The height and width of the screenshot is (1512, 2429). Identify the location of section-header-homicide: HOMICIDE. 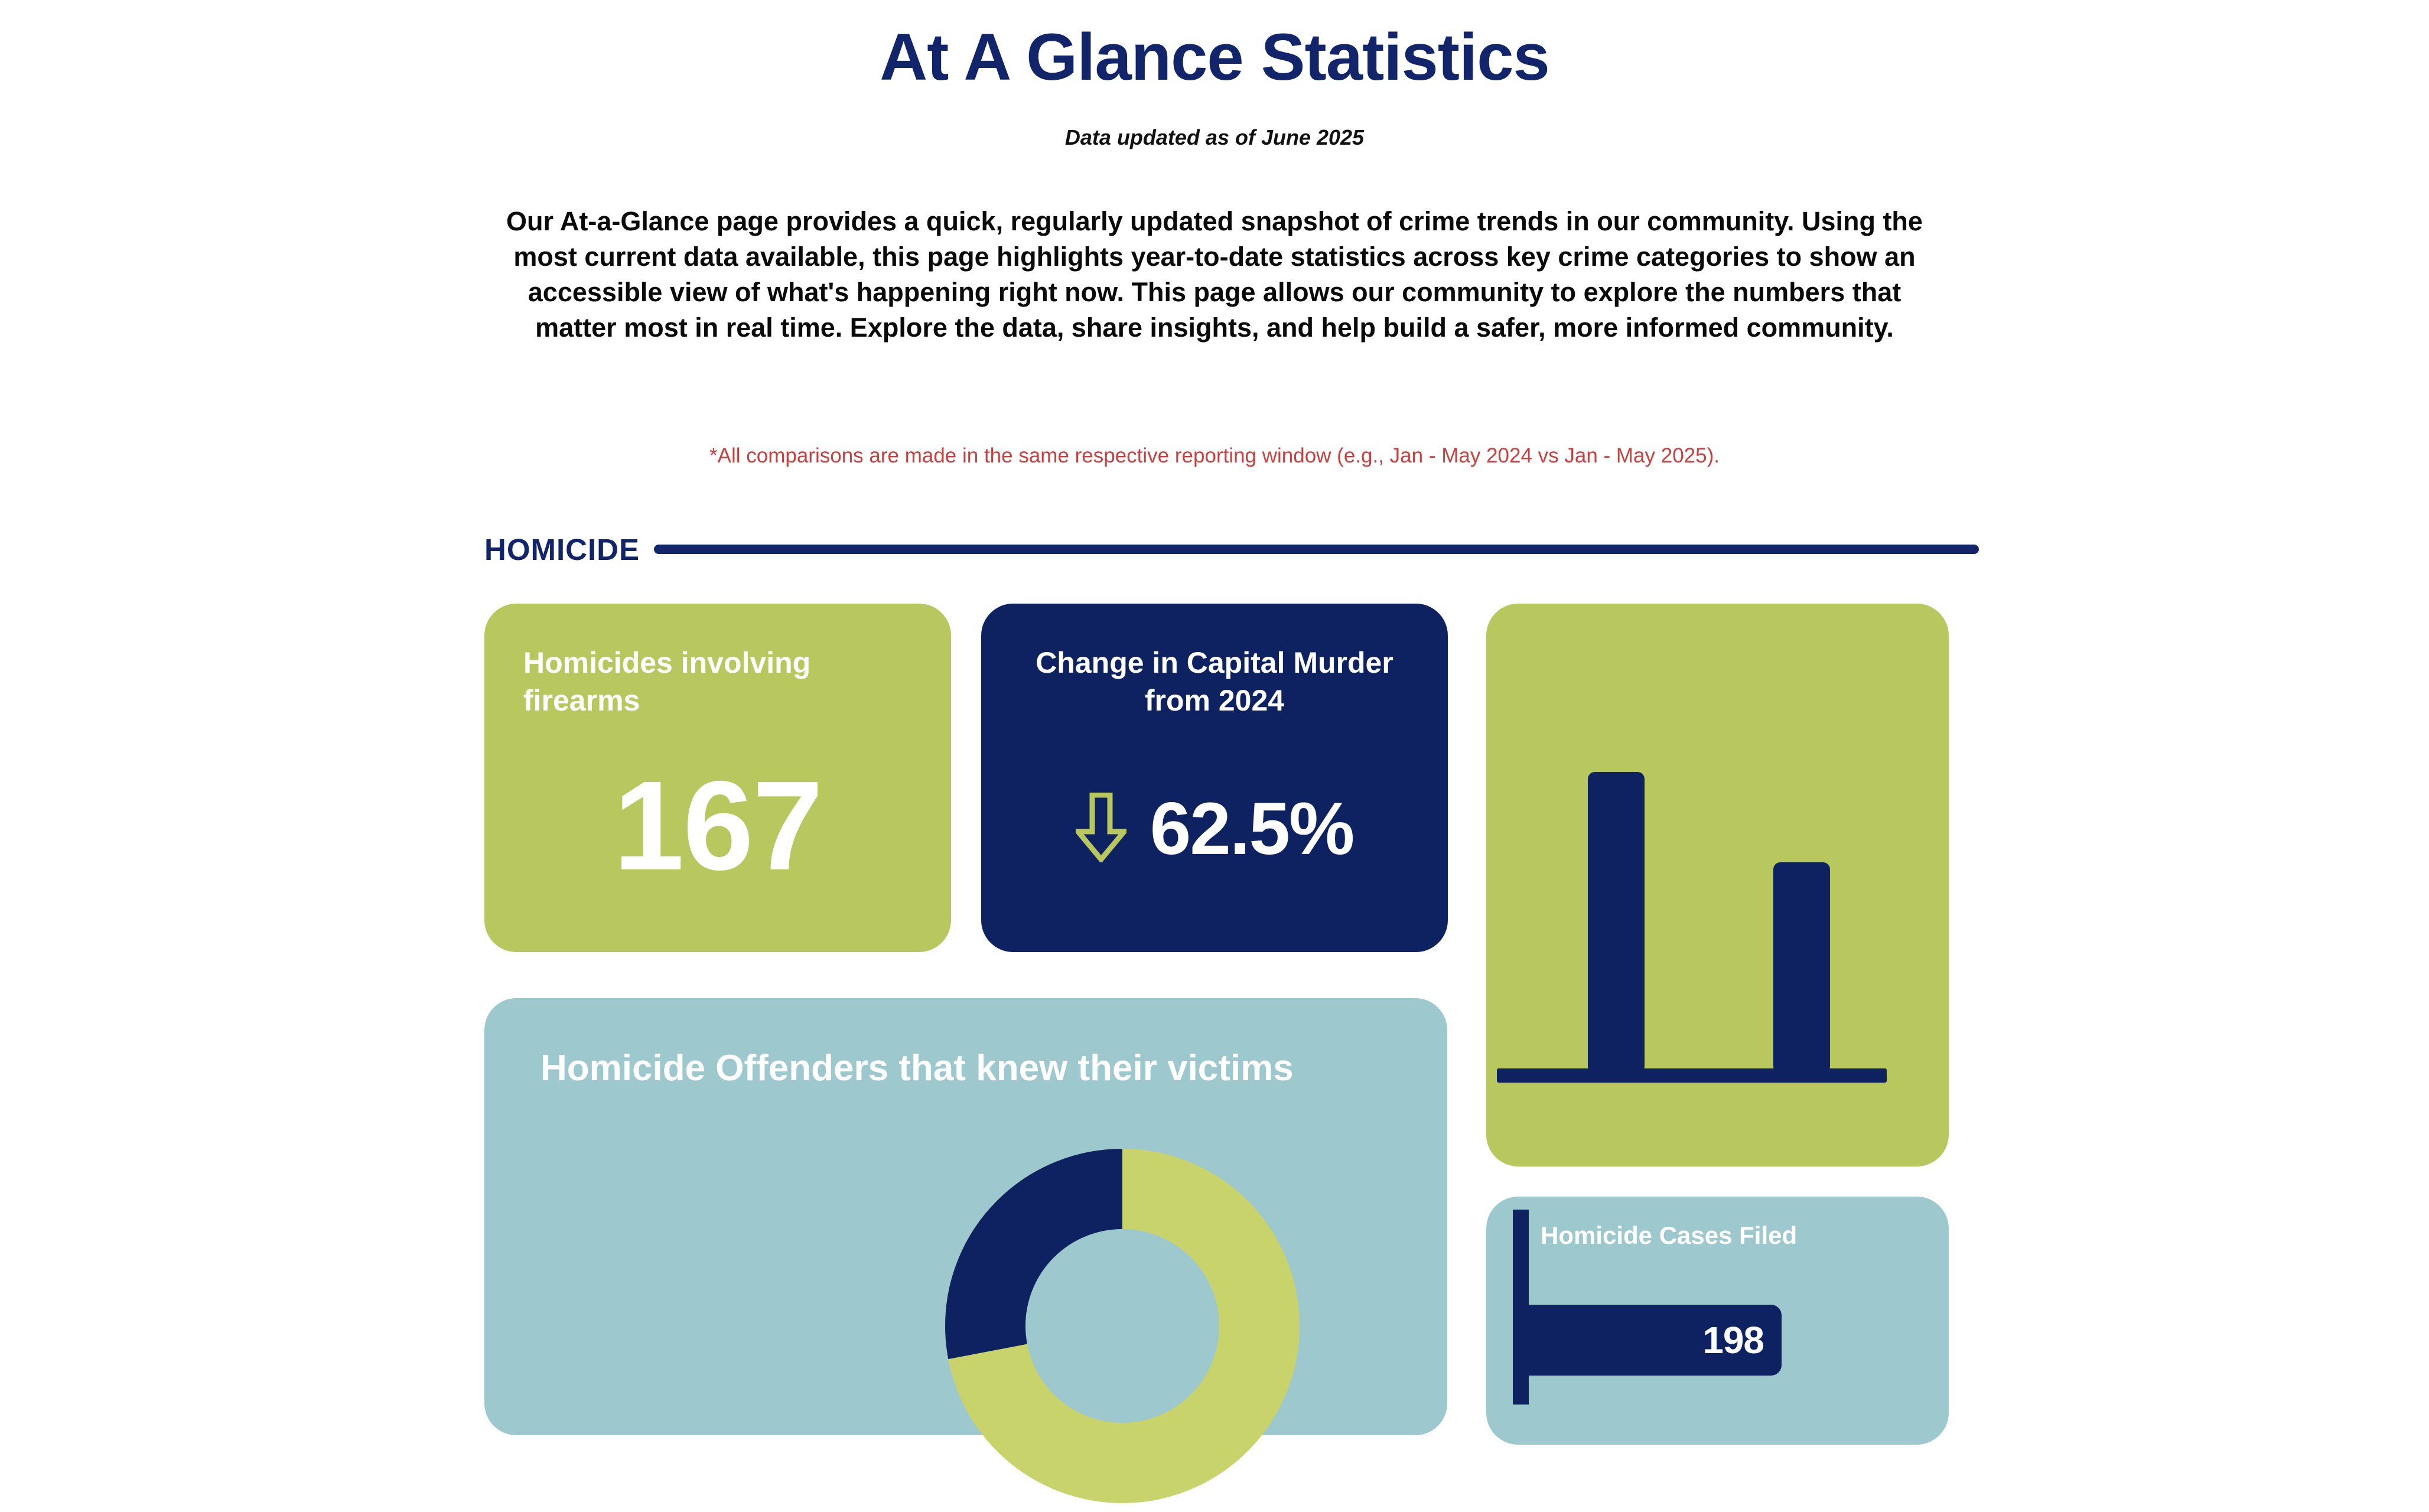
(1231, 549).